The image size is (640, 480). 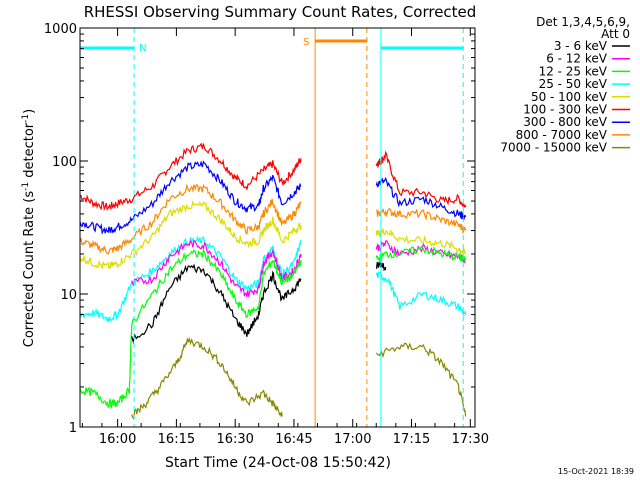 I want to click on legend-label: 3 - 6 keV, so click(x=581, y=46).